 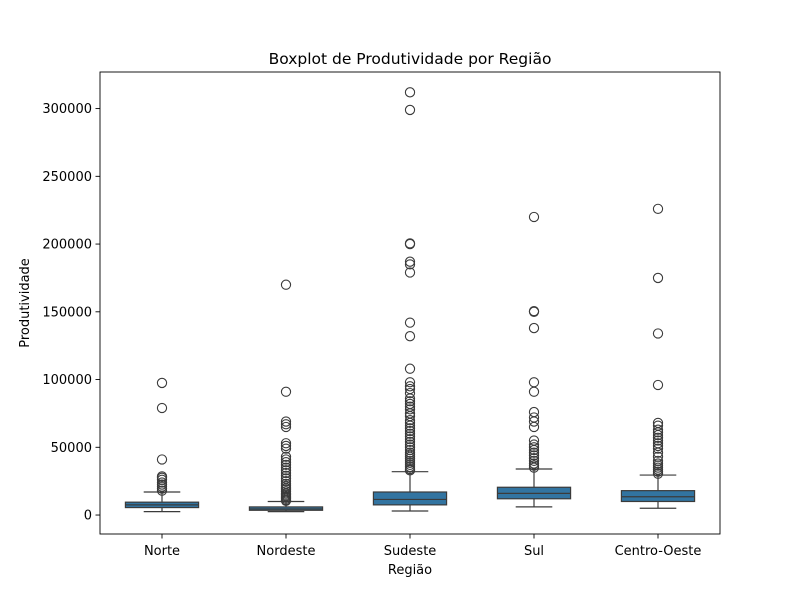 What do you see at coordinates (162, 551) in the screenshot?
I see `x-tick-label: Norte` at bounding box center [162, 551].